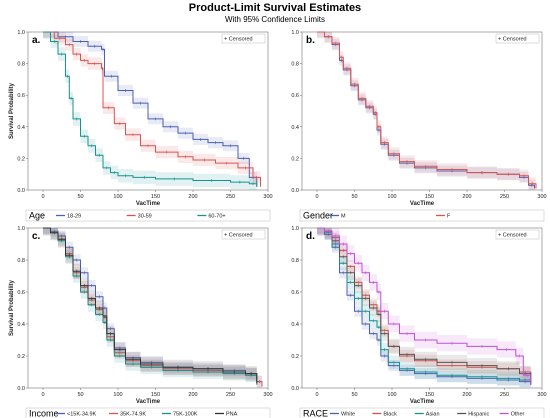 The image size is (550, 418). I want to click on group-legend-title: Age, so click(37, 216).